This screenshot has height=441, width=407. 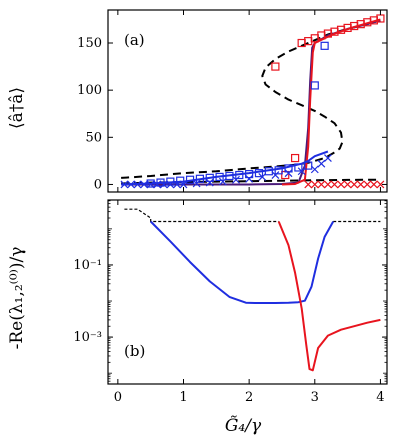 What do you see at coordinates (87, 265) in the screenshot?
I see `y-tick-label: 10⁻¹` at bounding box center [87, 265].